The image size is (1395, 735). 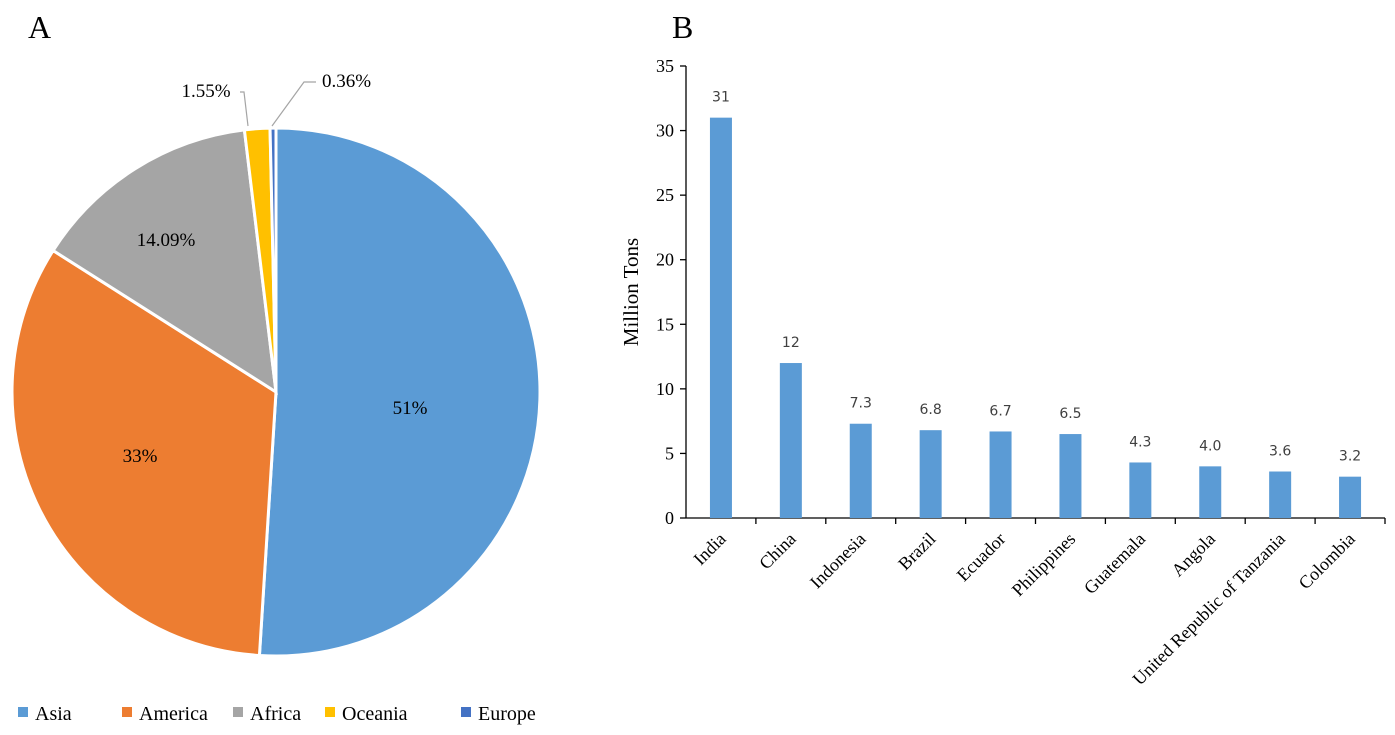 I want to click on bar-value-label-united-republic-of-tanzania: 3.6, so click(x=1280, y=452).